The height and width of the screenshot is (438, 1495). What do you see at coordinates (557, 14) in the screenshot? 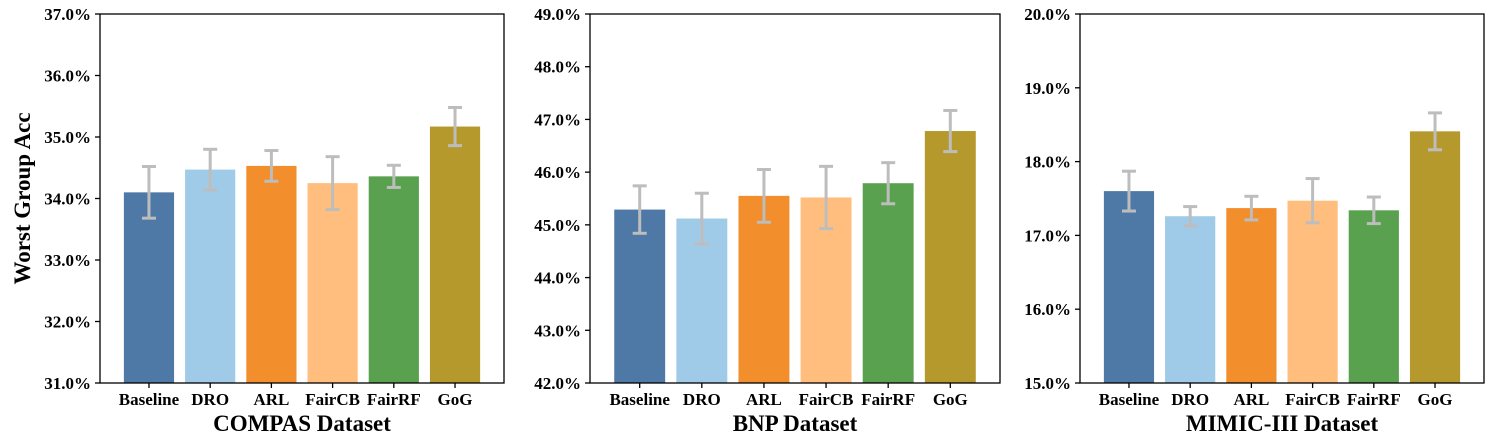
I see `y-tick-label: 49.0%` at bounding box center [557, 14].